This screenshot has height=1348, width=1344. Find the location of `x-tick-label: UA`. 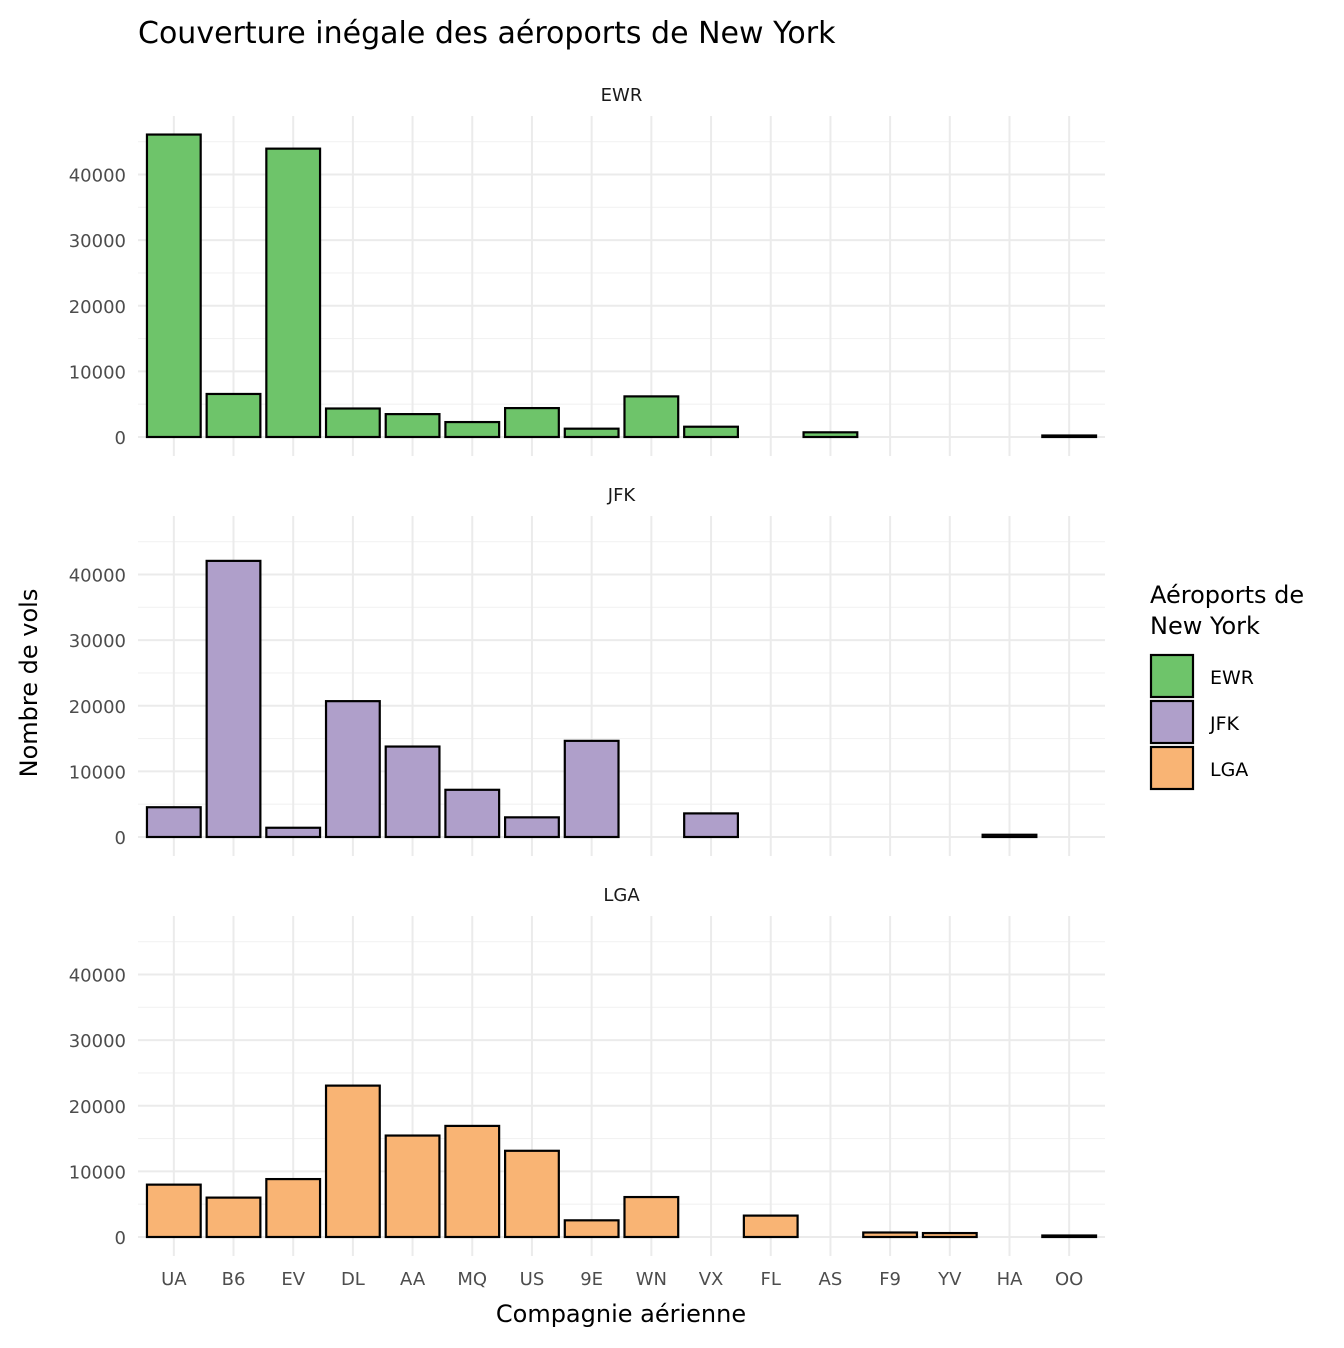

x-tick-label: UA is located at coordinates (174, 1279).